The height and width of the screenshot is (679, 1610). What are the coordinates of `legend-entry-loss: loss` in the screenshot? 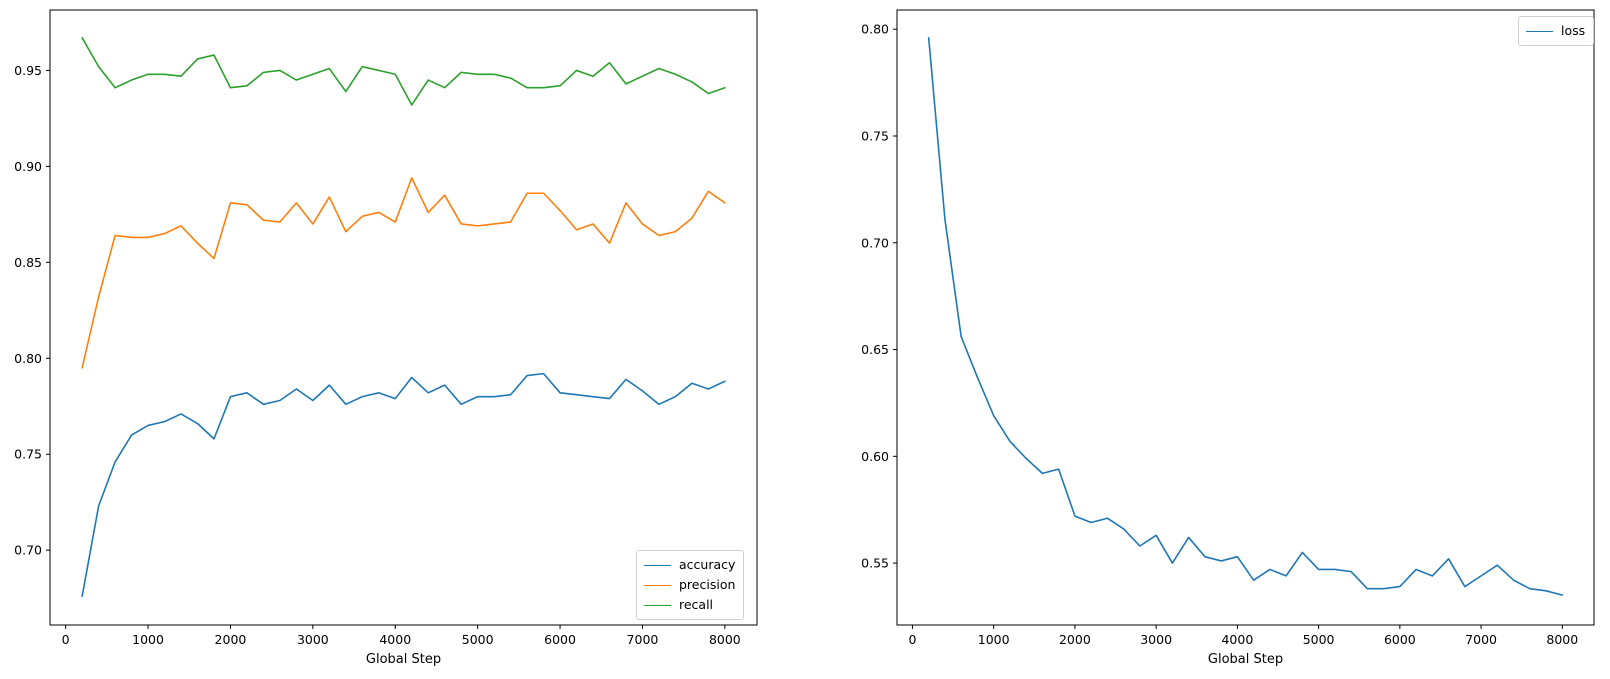 It's located at (1555, 31).